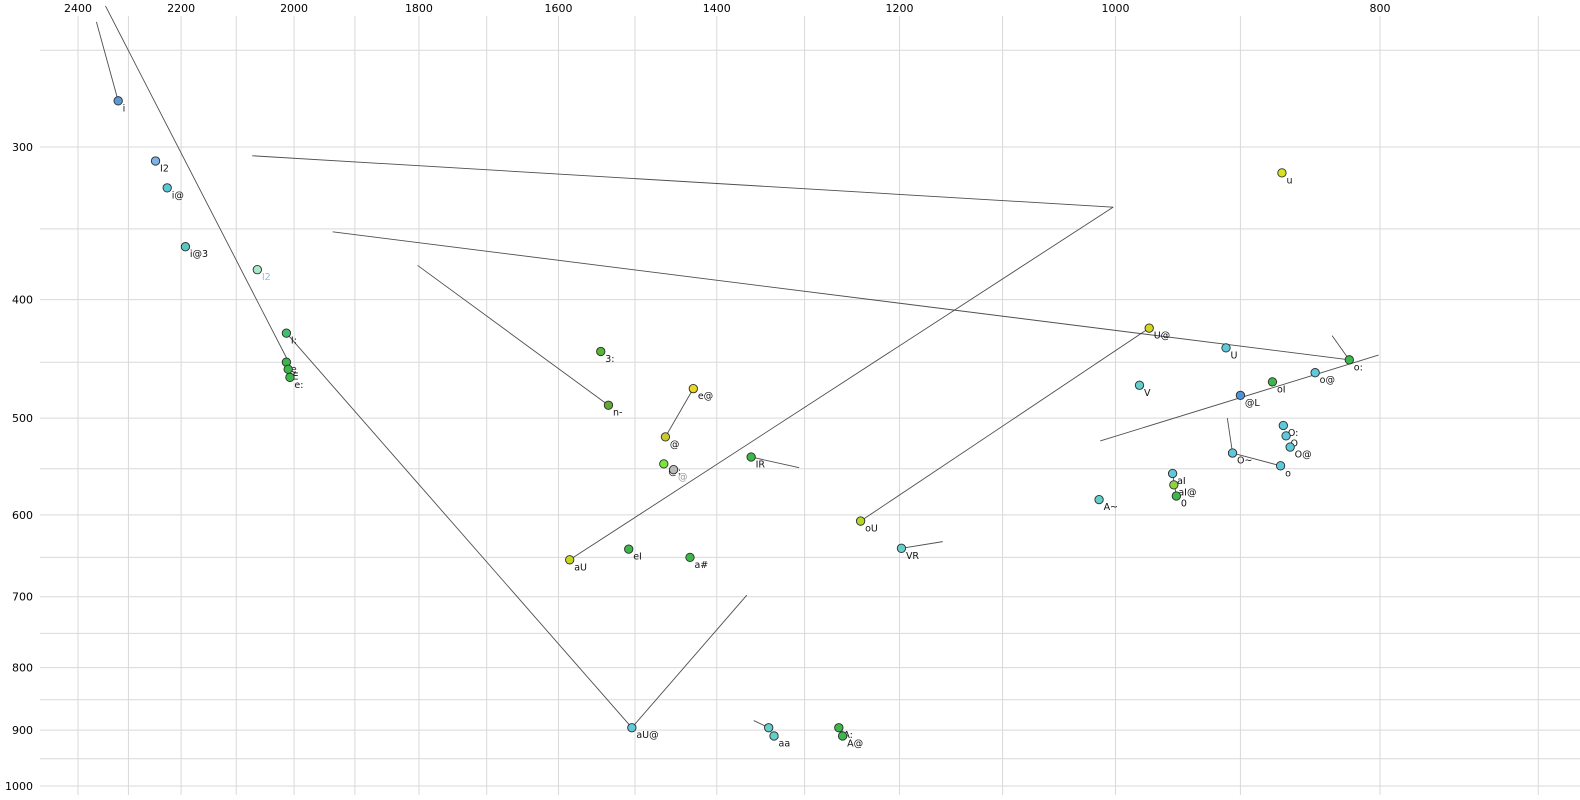 This screenshot has height=800, width=1580. Describe the element at coordinates (22, 668) in the screenshot. I see `y-axis-tick-label: 800` at that location.